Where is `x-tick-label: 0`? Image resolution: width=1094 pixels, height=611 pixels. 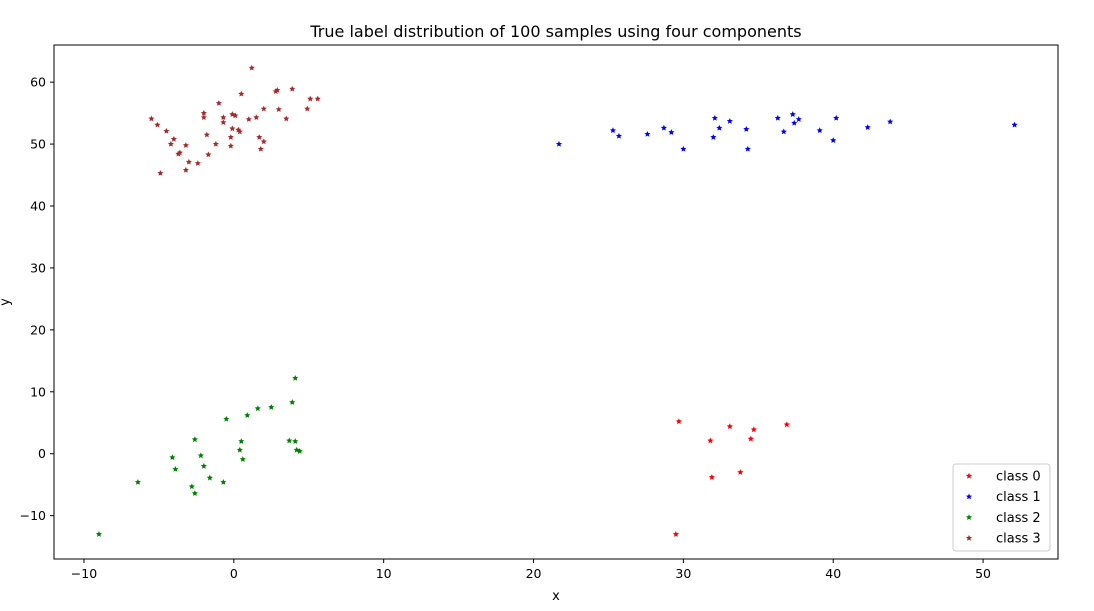 x-tick-label: 0 is located at coordinates (234, 573).